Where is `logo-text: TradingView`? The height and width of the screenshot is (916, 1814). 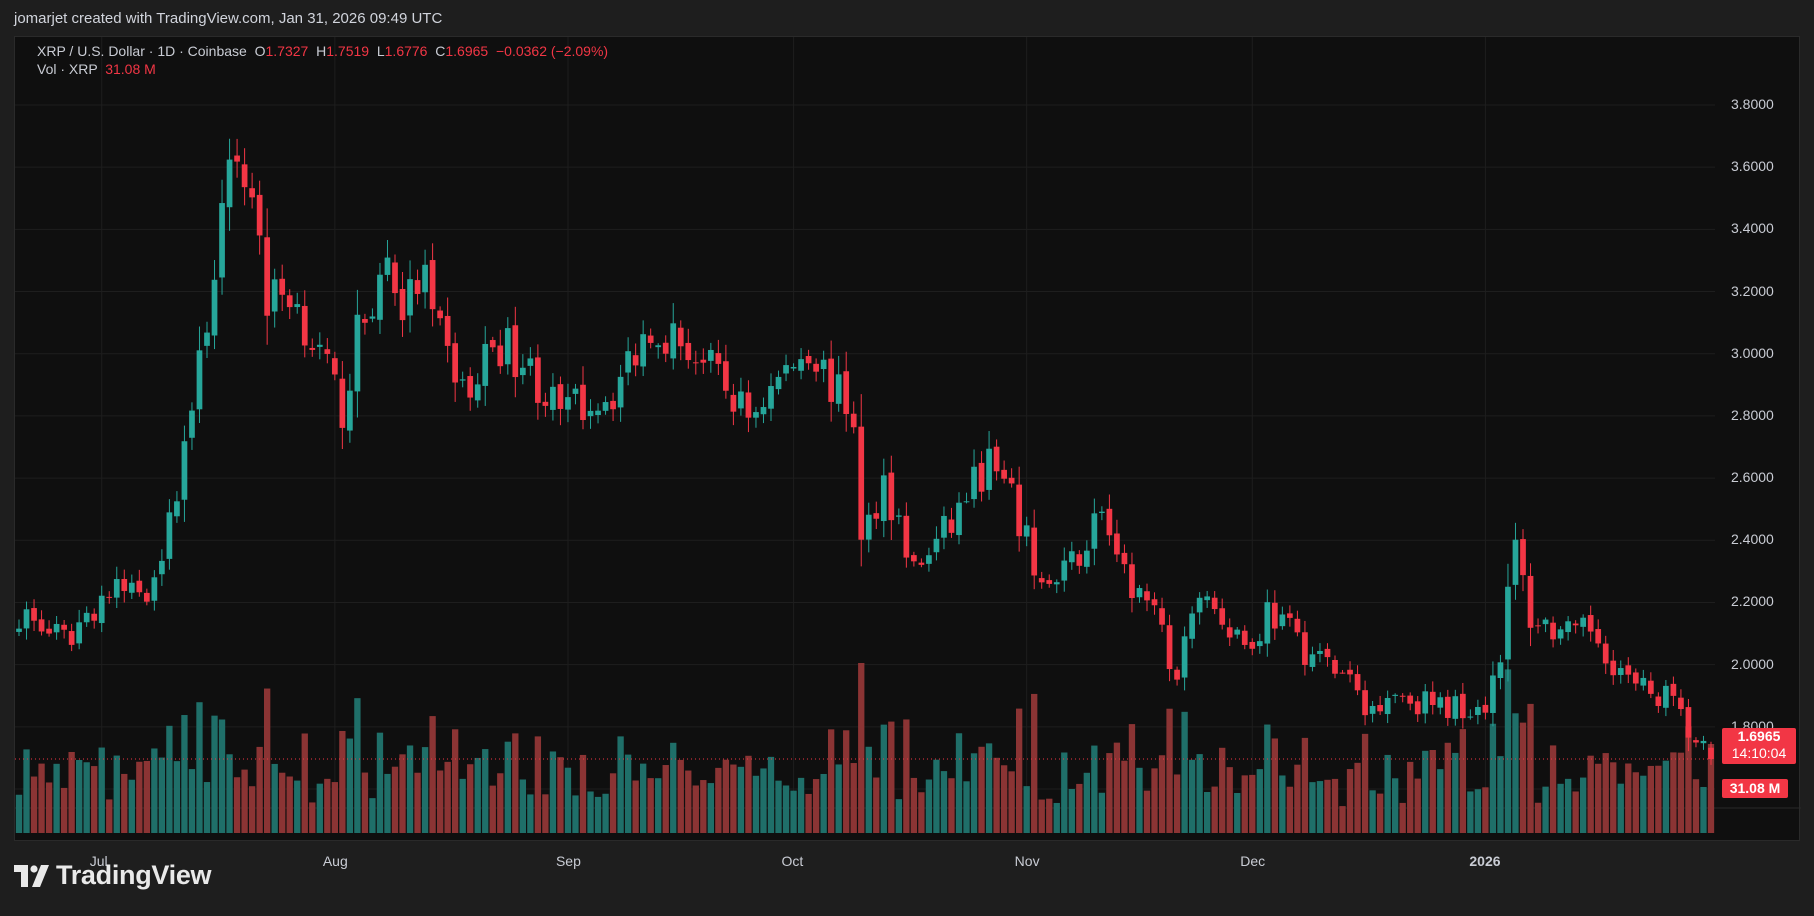 logo-text: TradingView is located at coordinates (134, 875).